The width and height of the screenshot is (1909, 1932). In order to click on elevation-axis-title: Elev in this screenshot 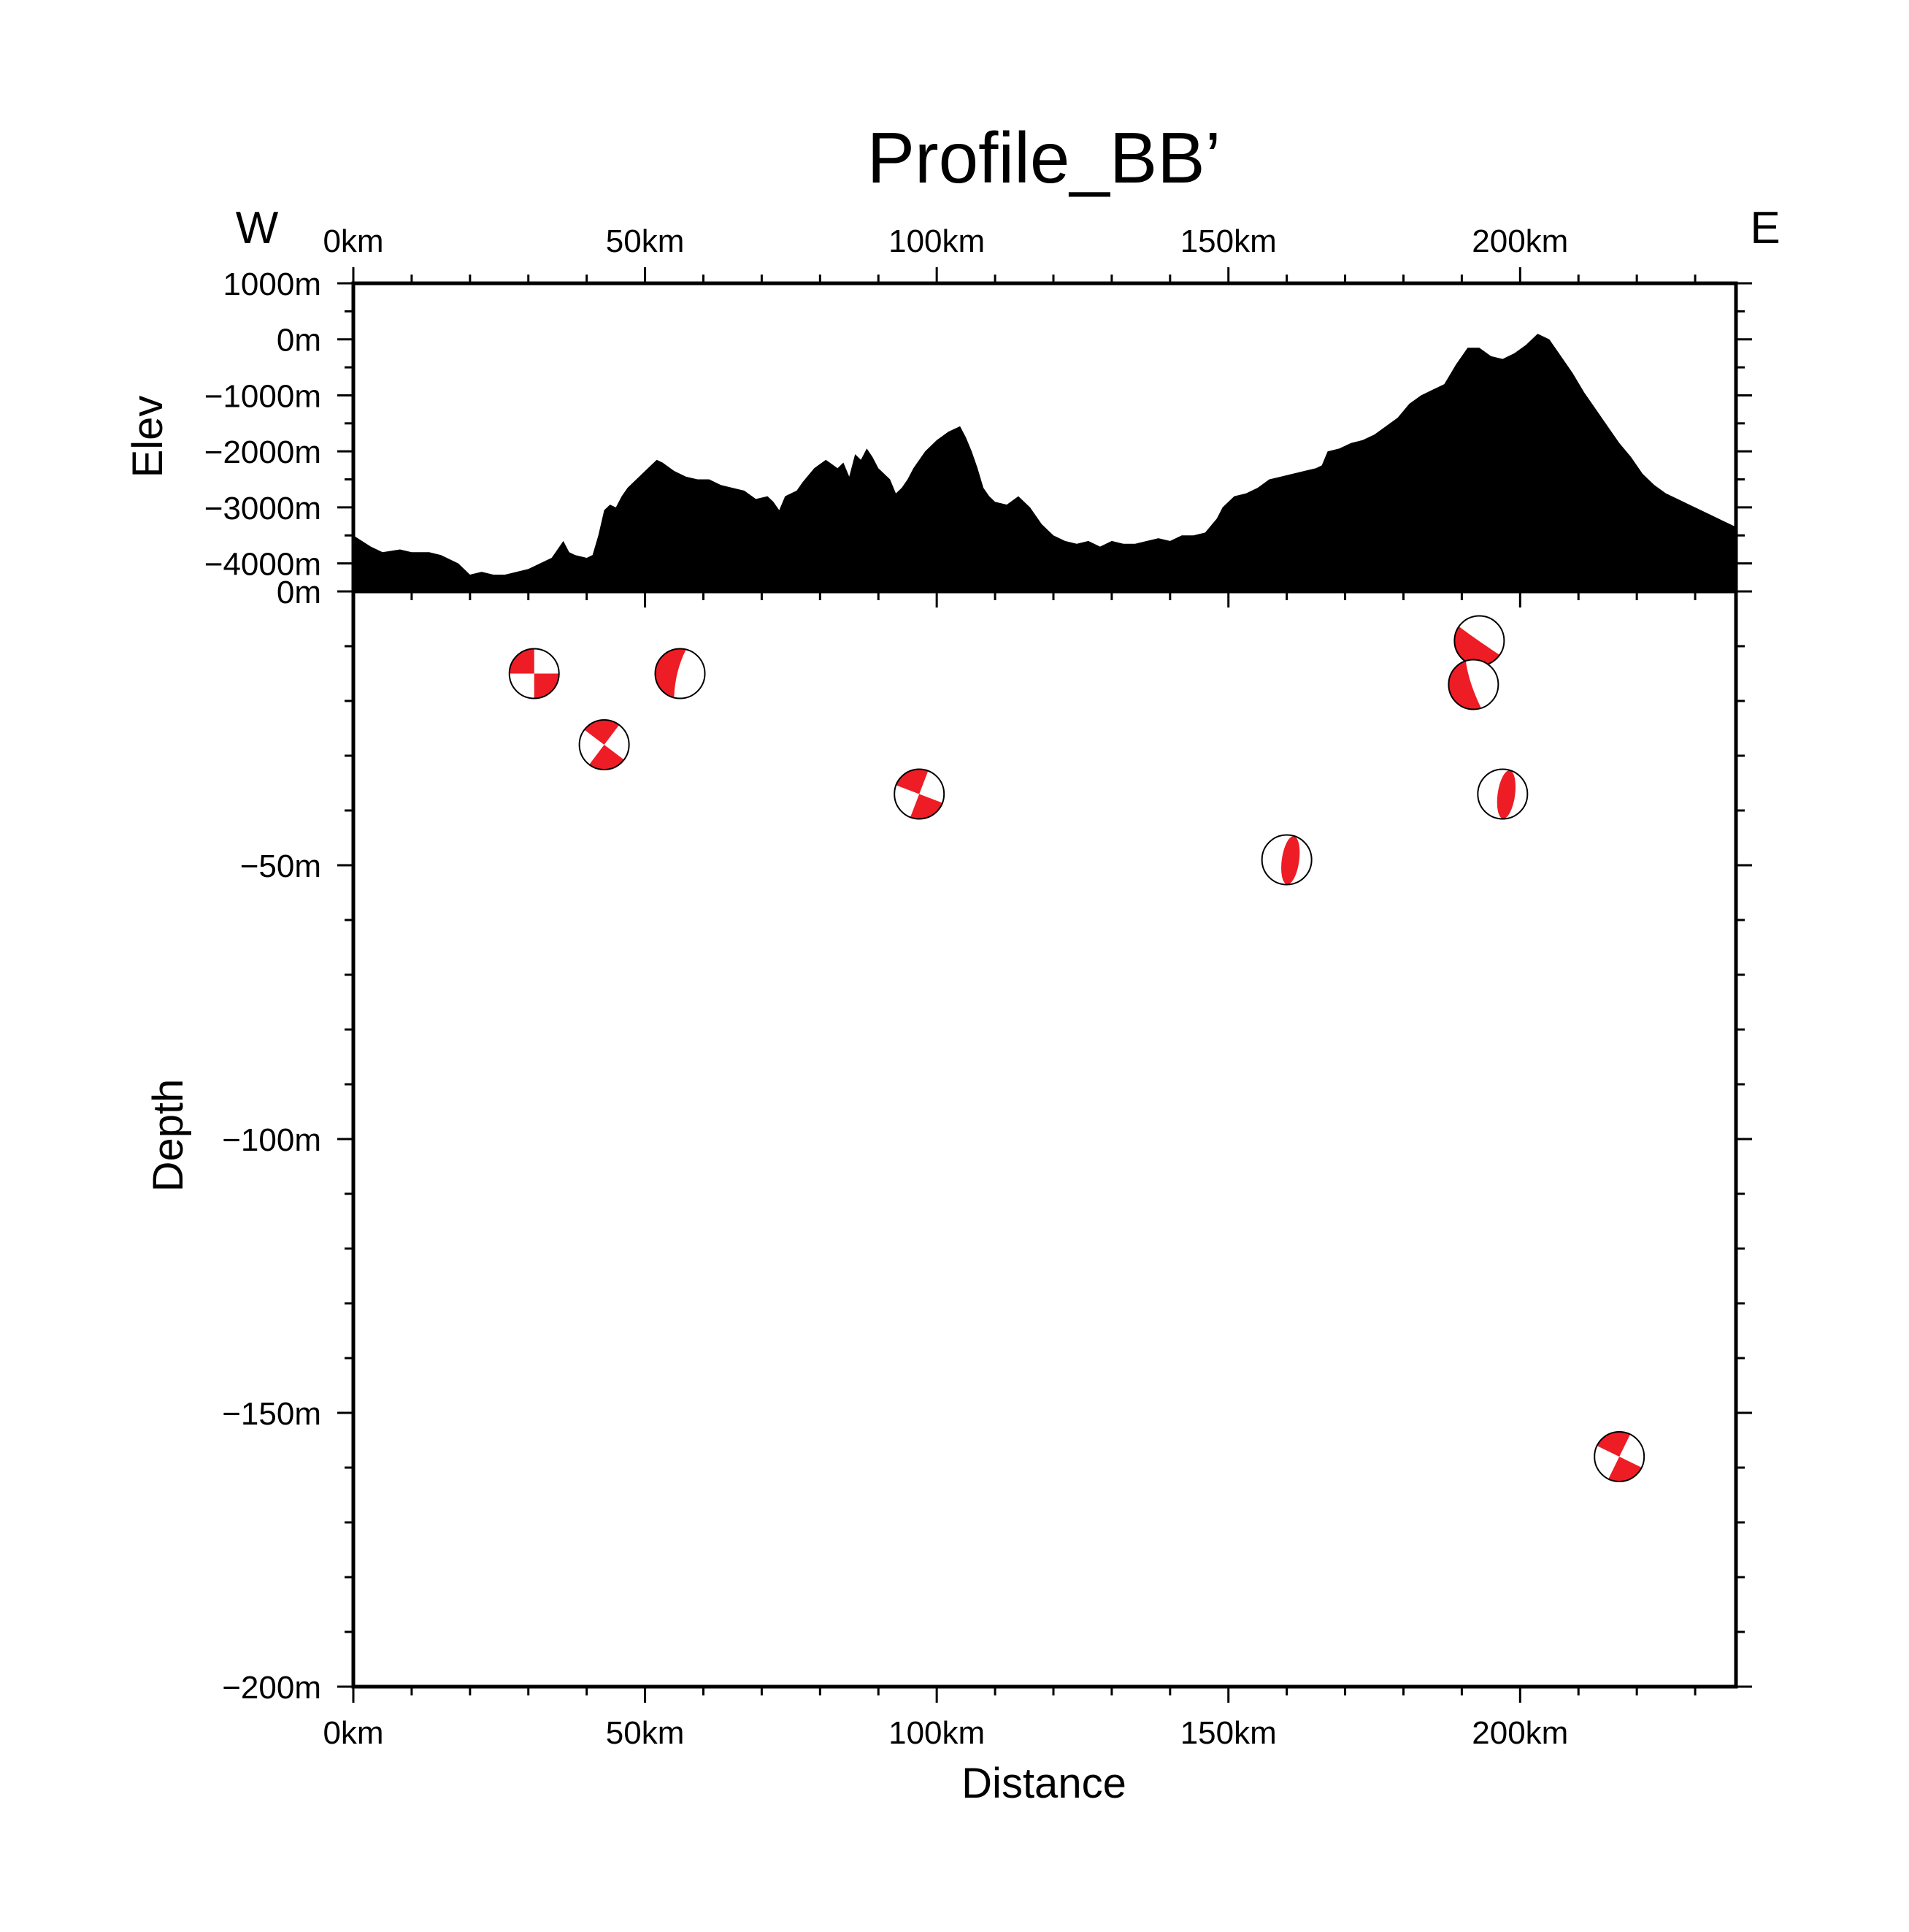, I will do `click(148, 437)`.